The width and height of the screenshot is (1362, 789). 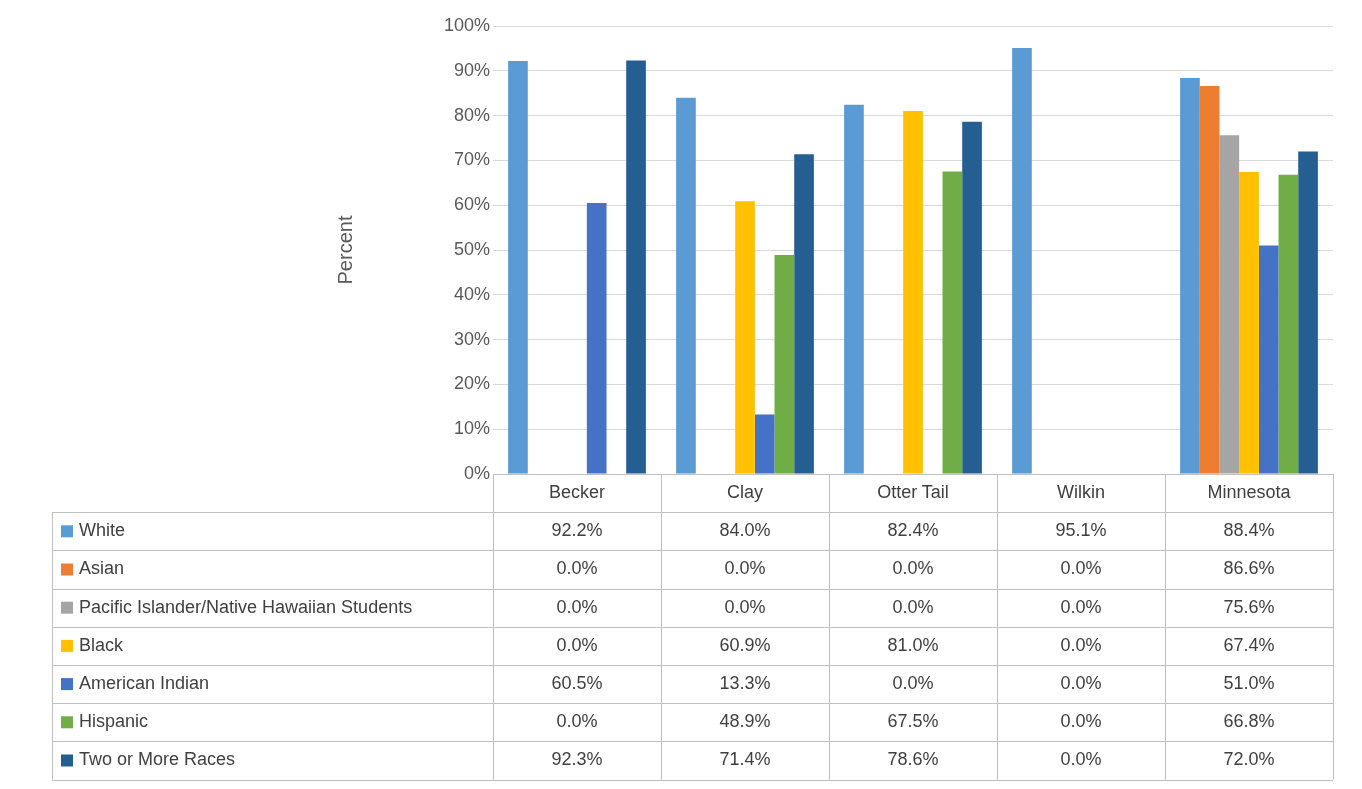 What do you see at coordinates (471, 248) in the screenshot?
I see `y-tick-label: 50%` at bounding box center [471, 248].